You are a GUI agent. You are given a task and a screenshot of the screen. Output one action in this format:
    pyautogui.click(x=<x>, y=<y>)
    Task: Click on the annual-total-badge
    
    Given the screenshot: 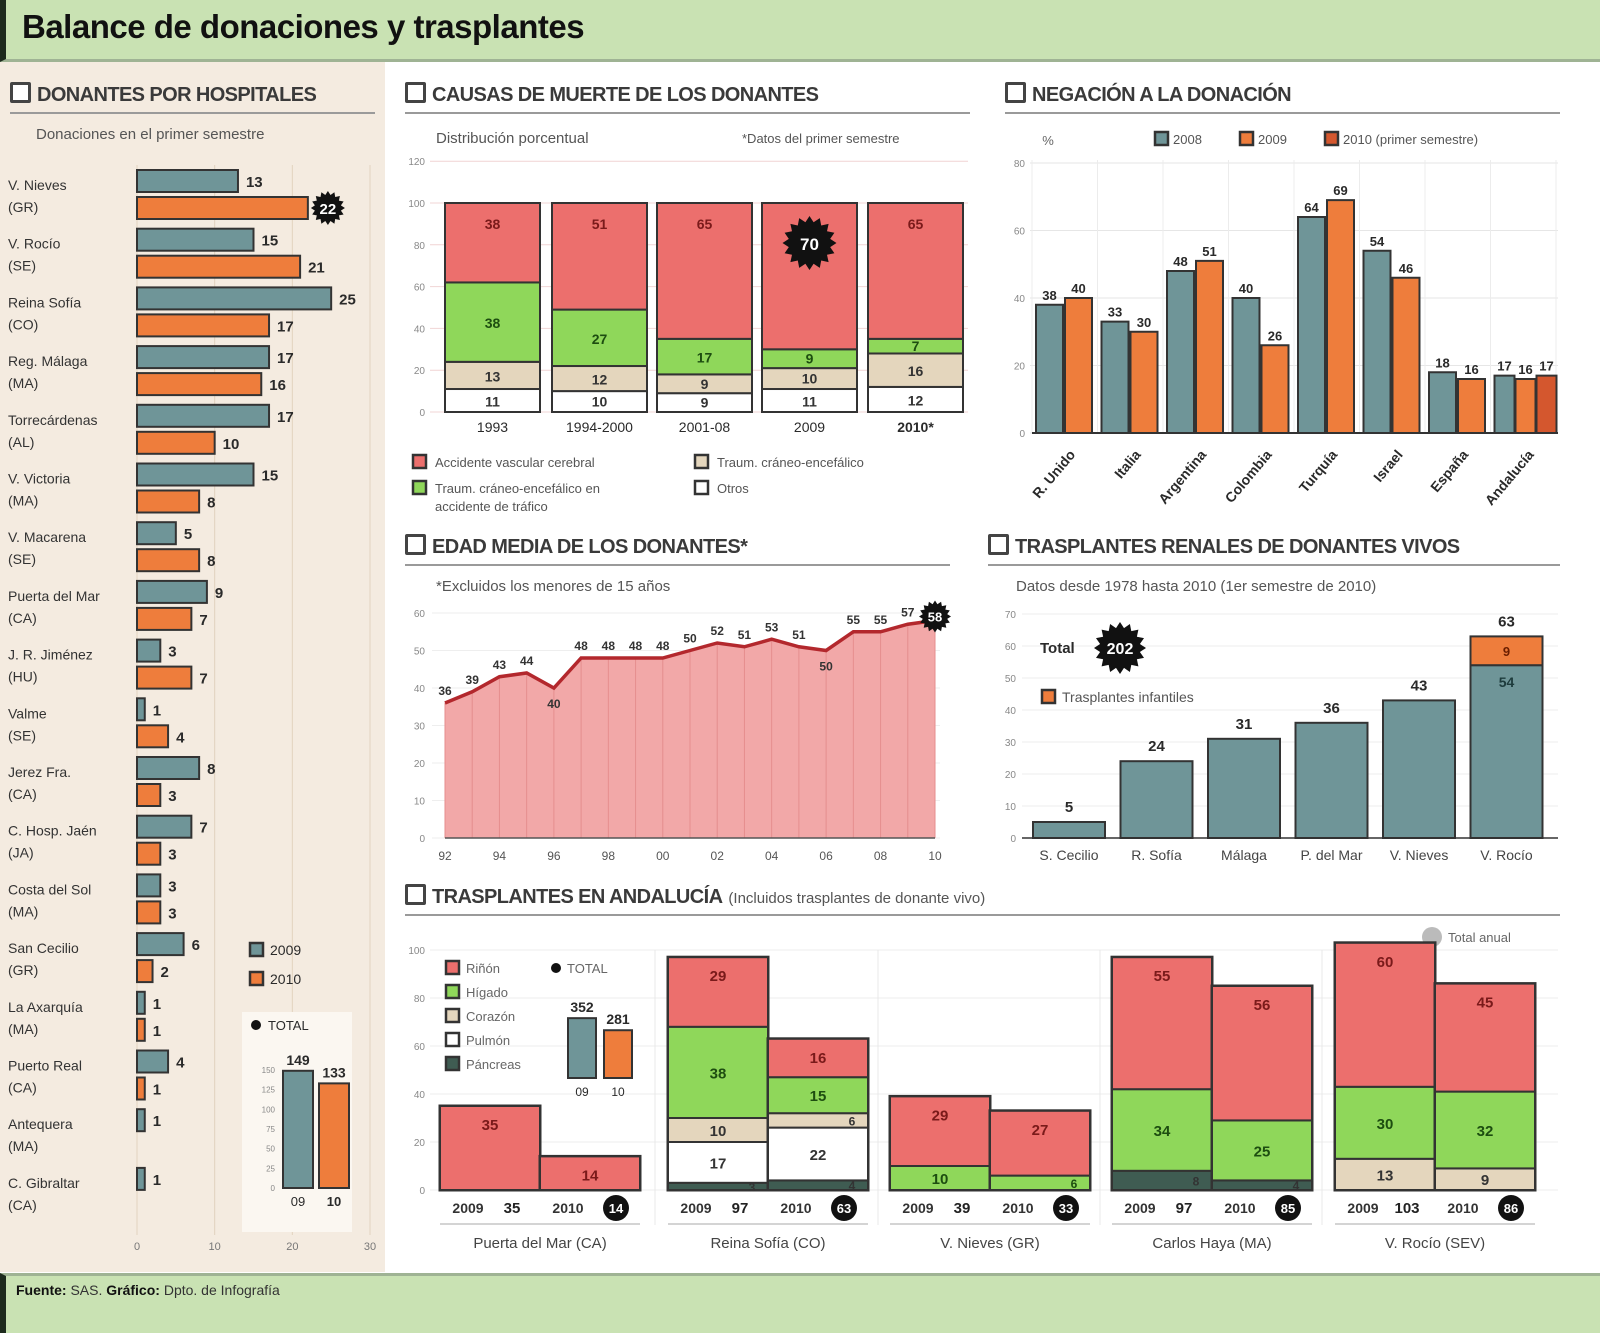 What is the action you would take?
    pyautogui.click(x=616, y=1208)
    